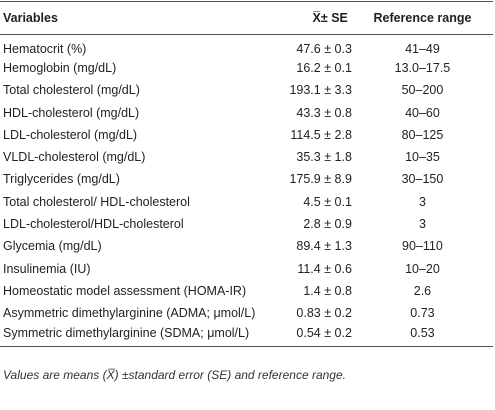 The height and width of the screenshot is (410, 495). I want to click on table-row: VLDL-cholesterol (mg/dL) 35.3 ± 1.8 10–35, so click(246, 157).